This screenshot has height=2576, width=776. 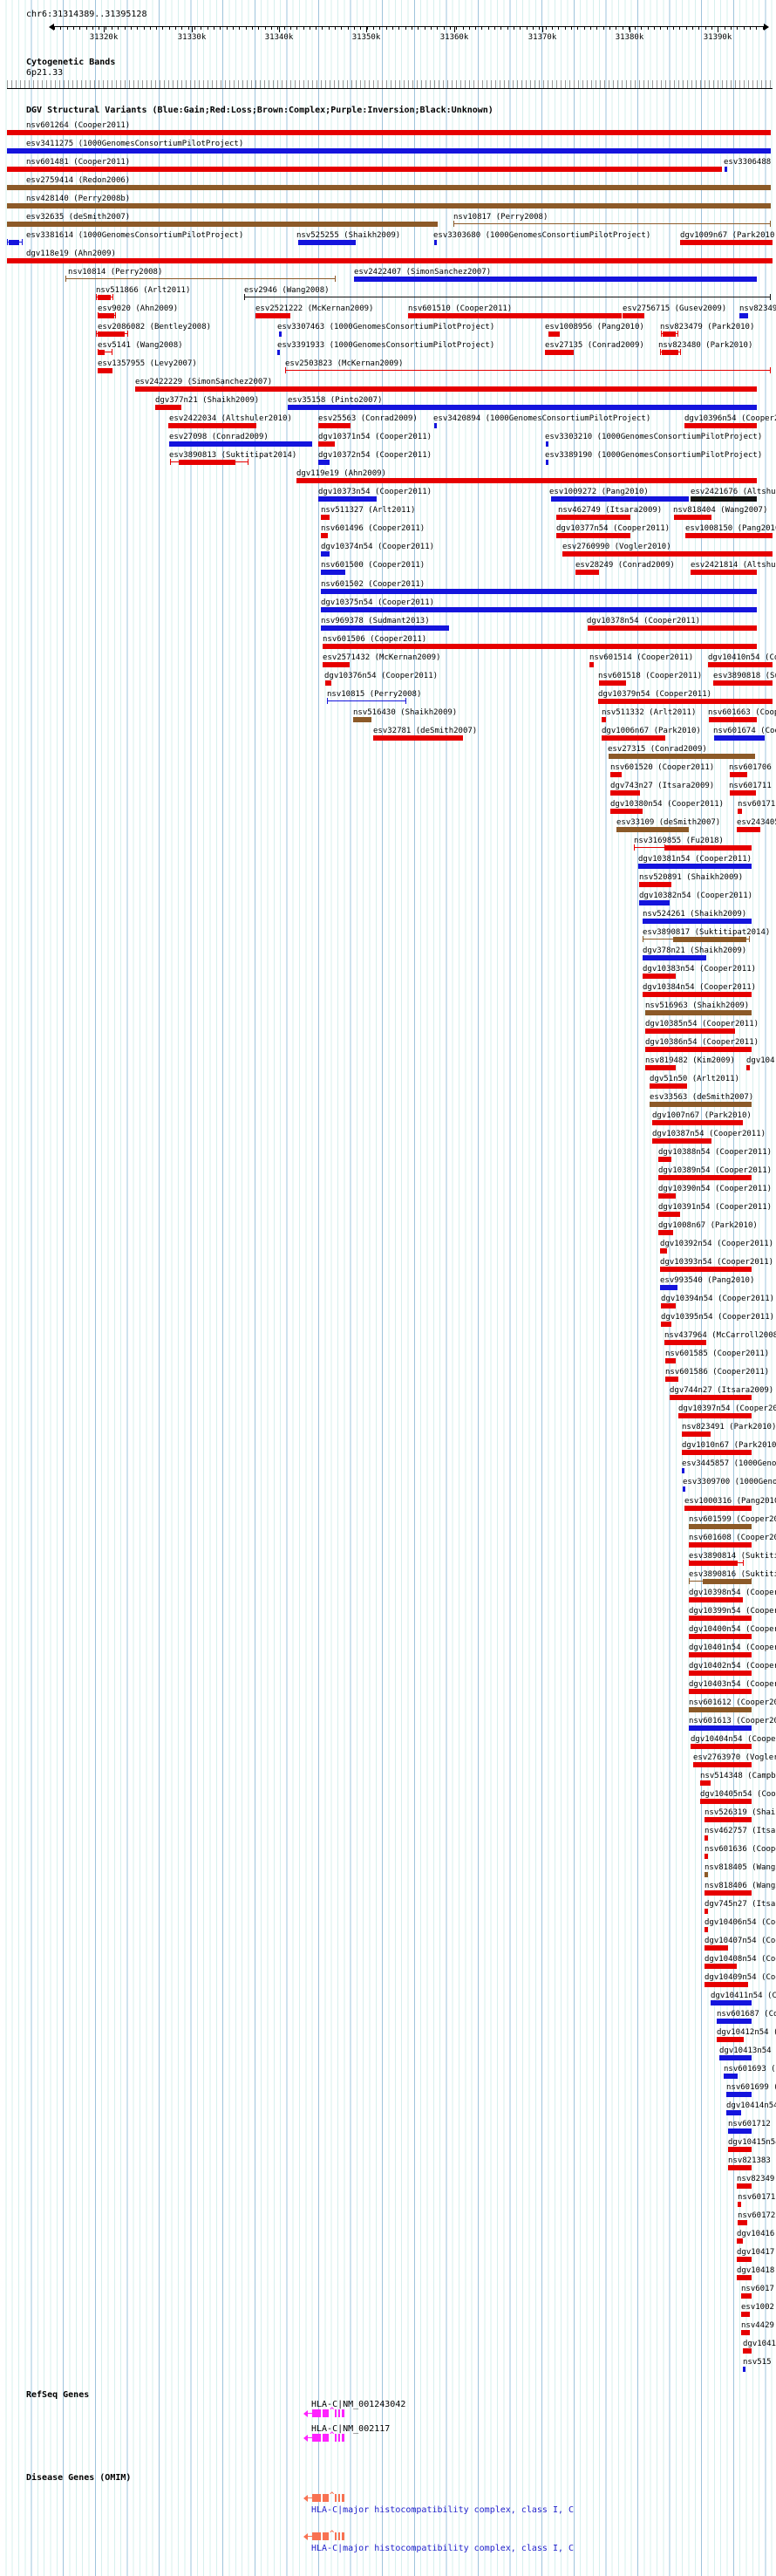 What do you see at coordinates (752, 767) in the screenshot?
I see `variant-label: nsv601706 (Cooper2011)` at bounding box center [752, 767].